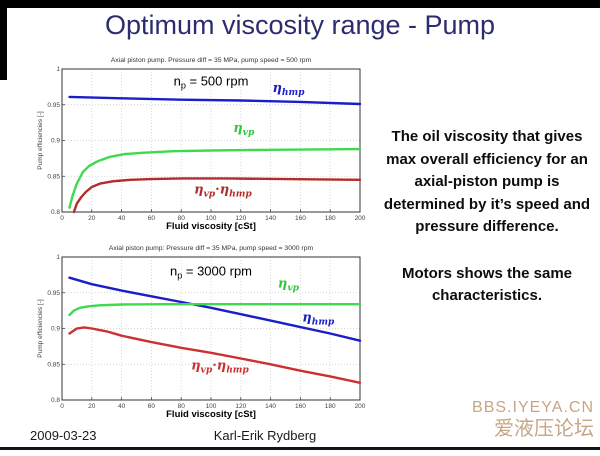 This screenshot has width=600, height=456. I want to click on footer-author: Karl-Erik Rydberg, so click(265, 435).